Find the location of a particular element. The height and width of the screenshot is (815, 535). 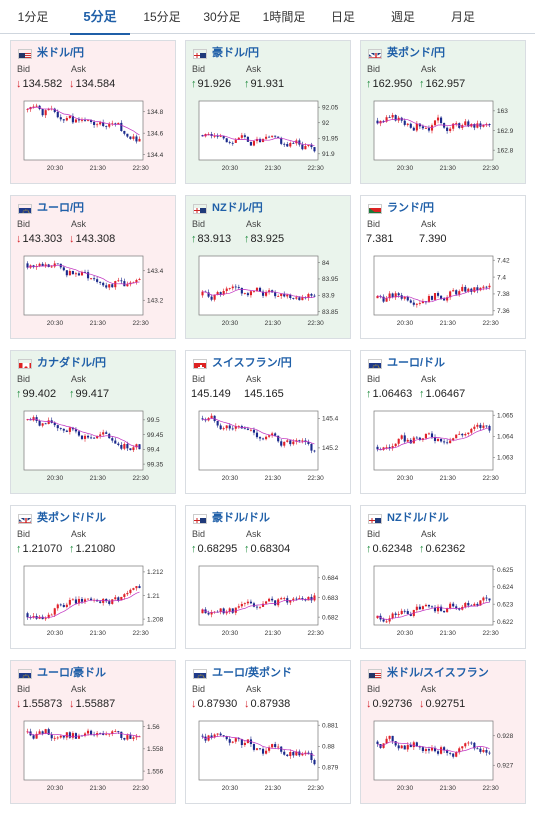

currency-pair-name: 英ポンド/ドル is located at coordinates (72, 518).